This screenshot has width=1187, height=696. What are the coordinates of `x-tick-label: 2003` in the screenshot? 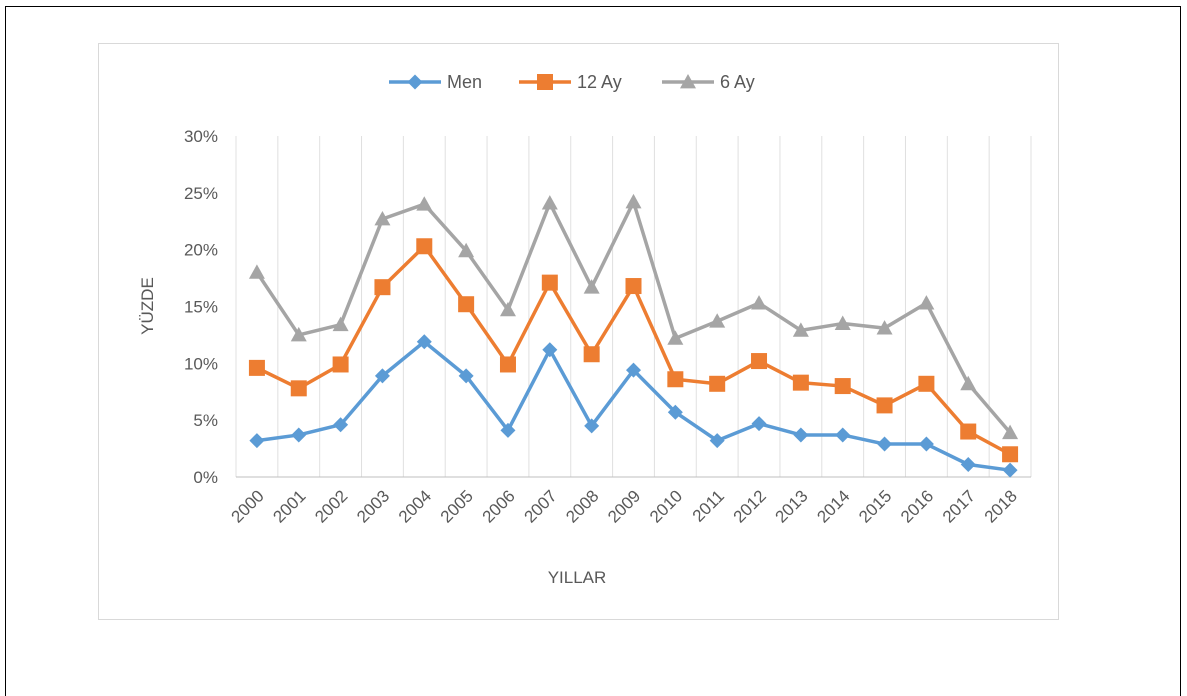 It's located at (373, 506).